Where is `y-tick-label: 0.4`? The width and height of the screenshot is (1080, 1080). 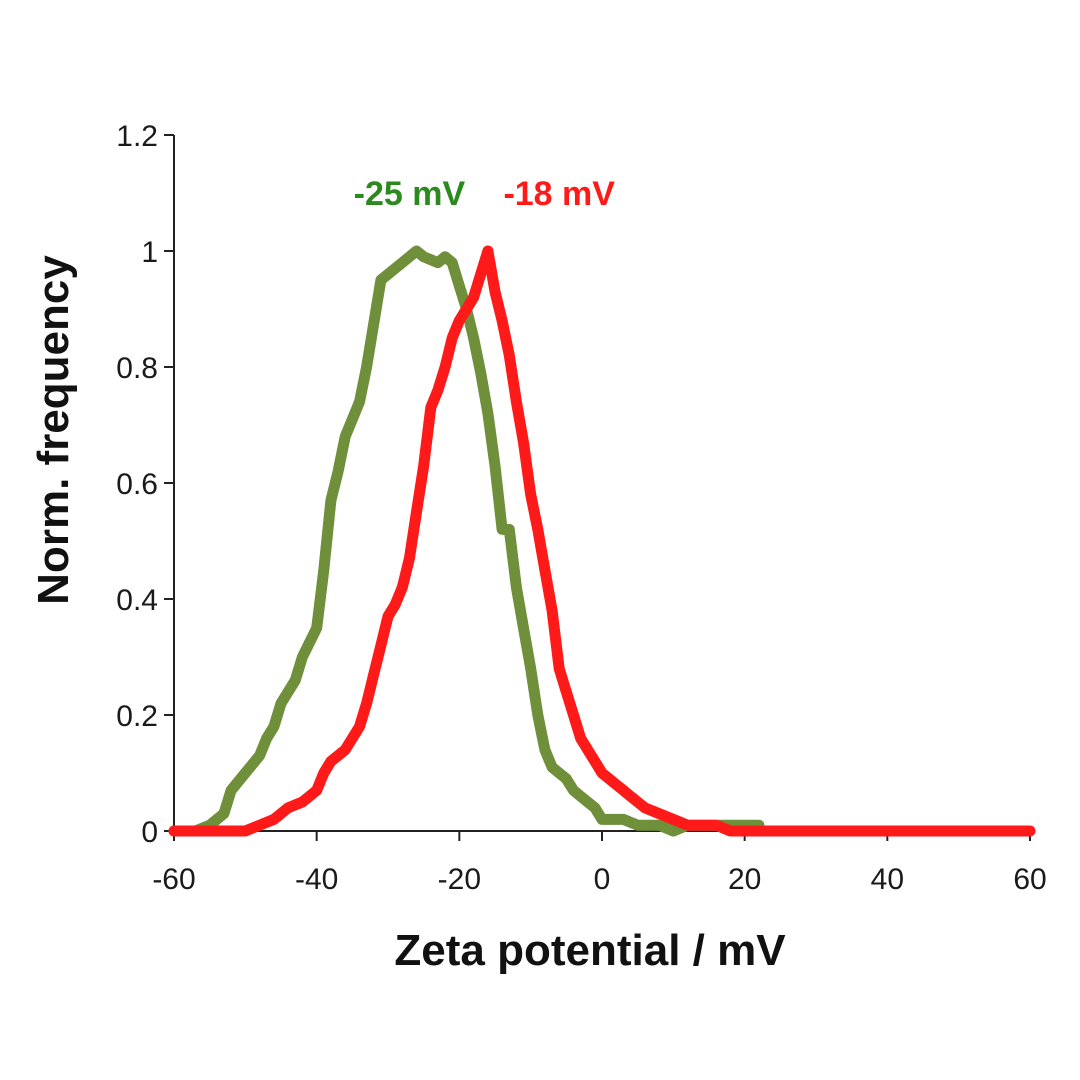 y-tick-label: 0.4 is located at coordinates (137, 600).